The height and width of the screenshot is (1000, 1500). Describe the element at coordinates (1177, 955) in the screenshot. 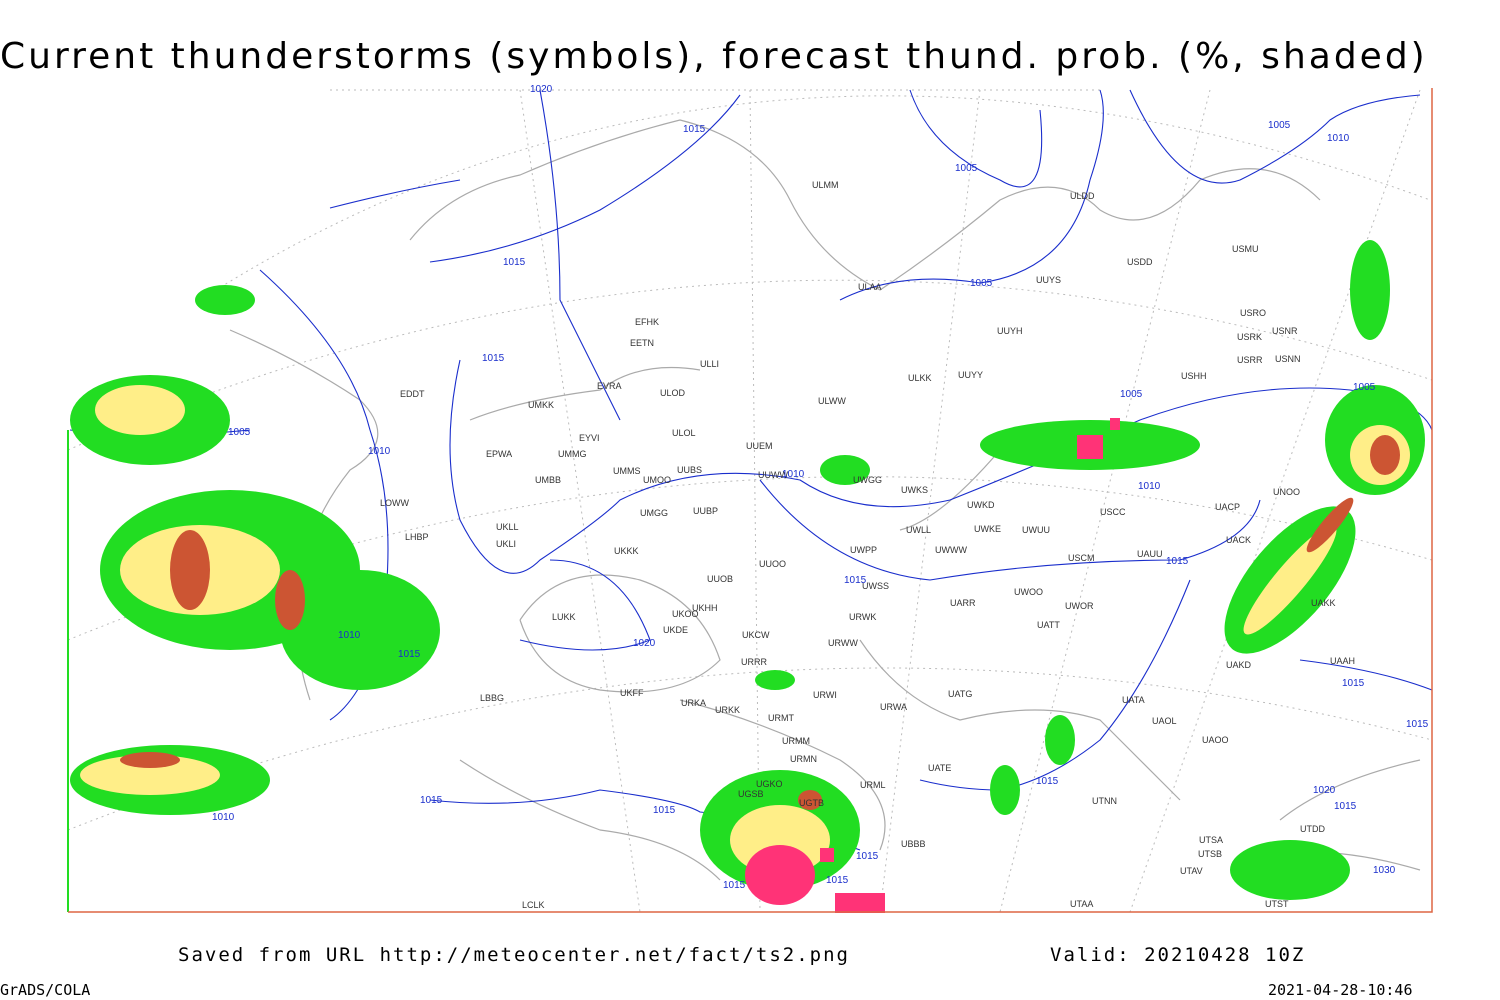

I see `valid-time: Valid: 20210428 10Z` at that location.